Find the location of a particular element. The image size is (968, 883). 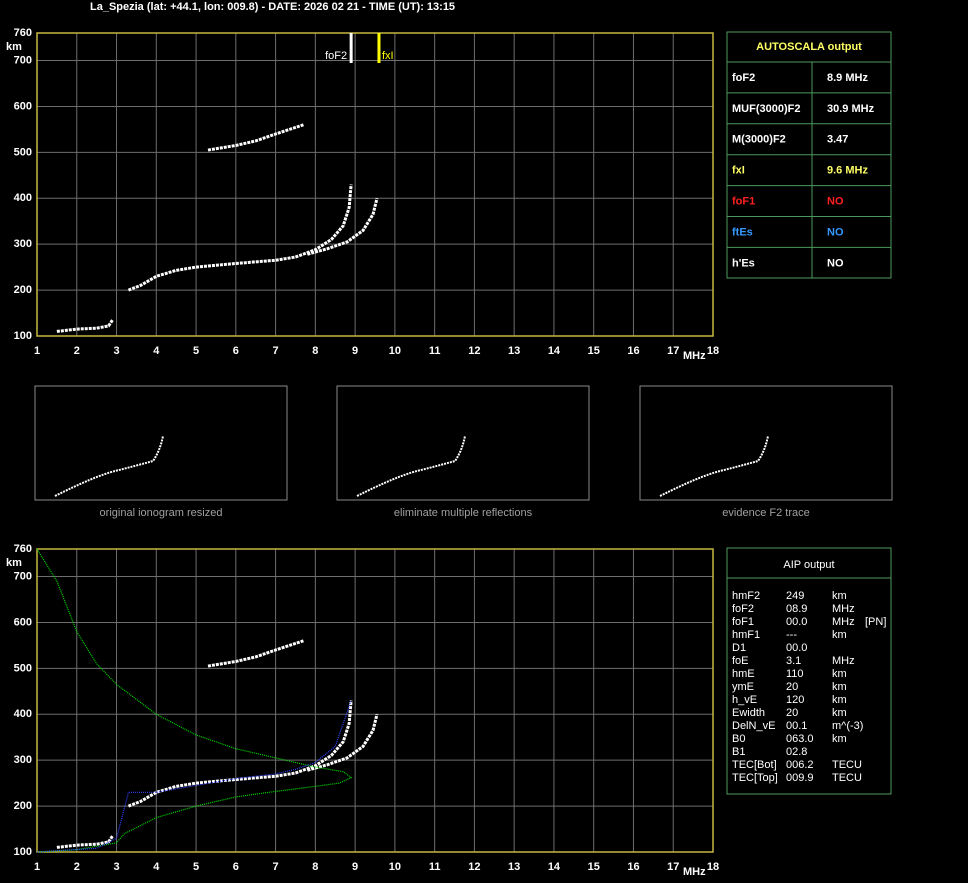

aip-cell: B1 is located at coordinates (738, 752).